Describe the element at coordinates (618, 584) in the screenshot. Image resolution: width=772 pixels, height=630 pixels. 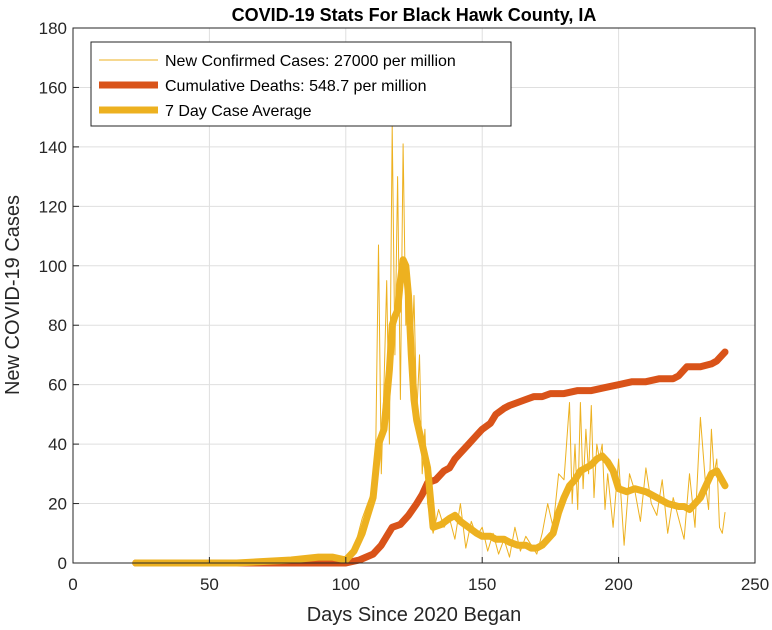
I see `x-tick-label: 200` at that location.